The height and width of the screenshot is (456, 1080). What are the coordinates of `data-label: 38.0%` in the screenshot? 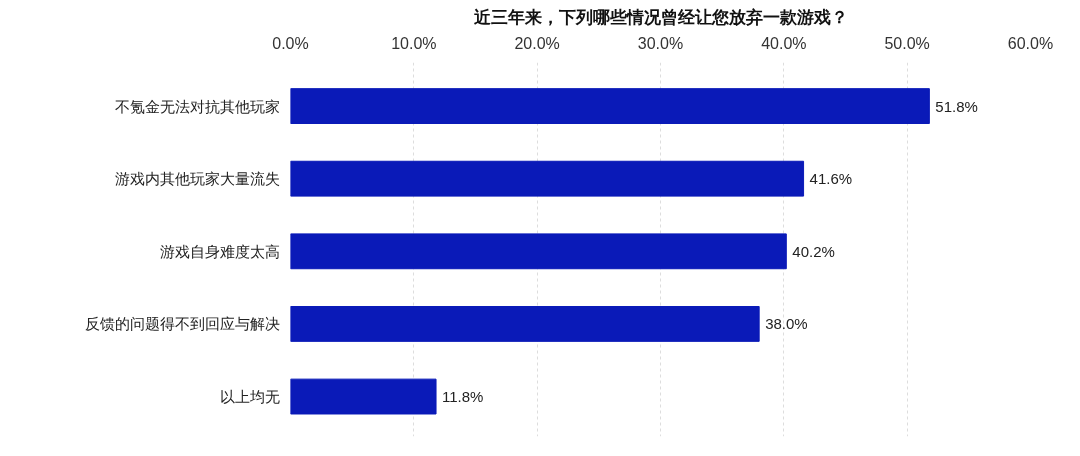 It's located at (786, 324).